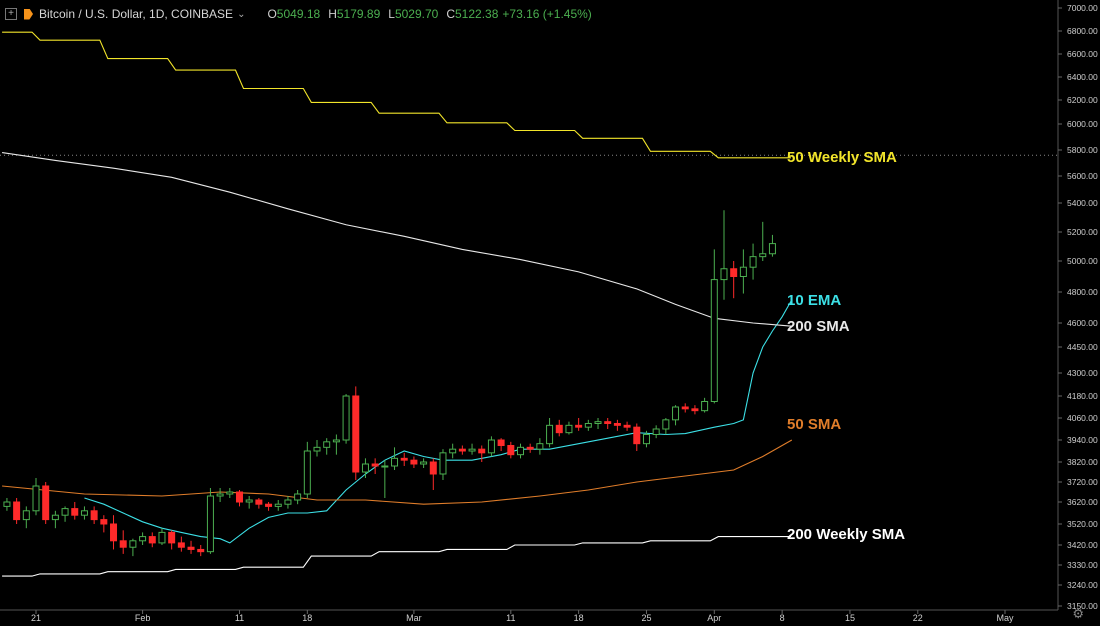 The width and height of the screenshot is (1100, 626). What do you see at coordinates (239, 618) in the screenshot?
I see `x-tick-label: 11` at bounding box center [239, 618].